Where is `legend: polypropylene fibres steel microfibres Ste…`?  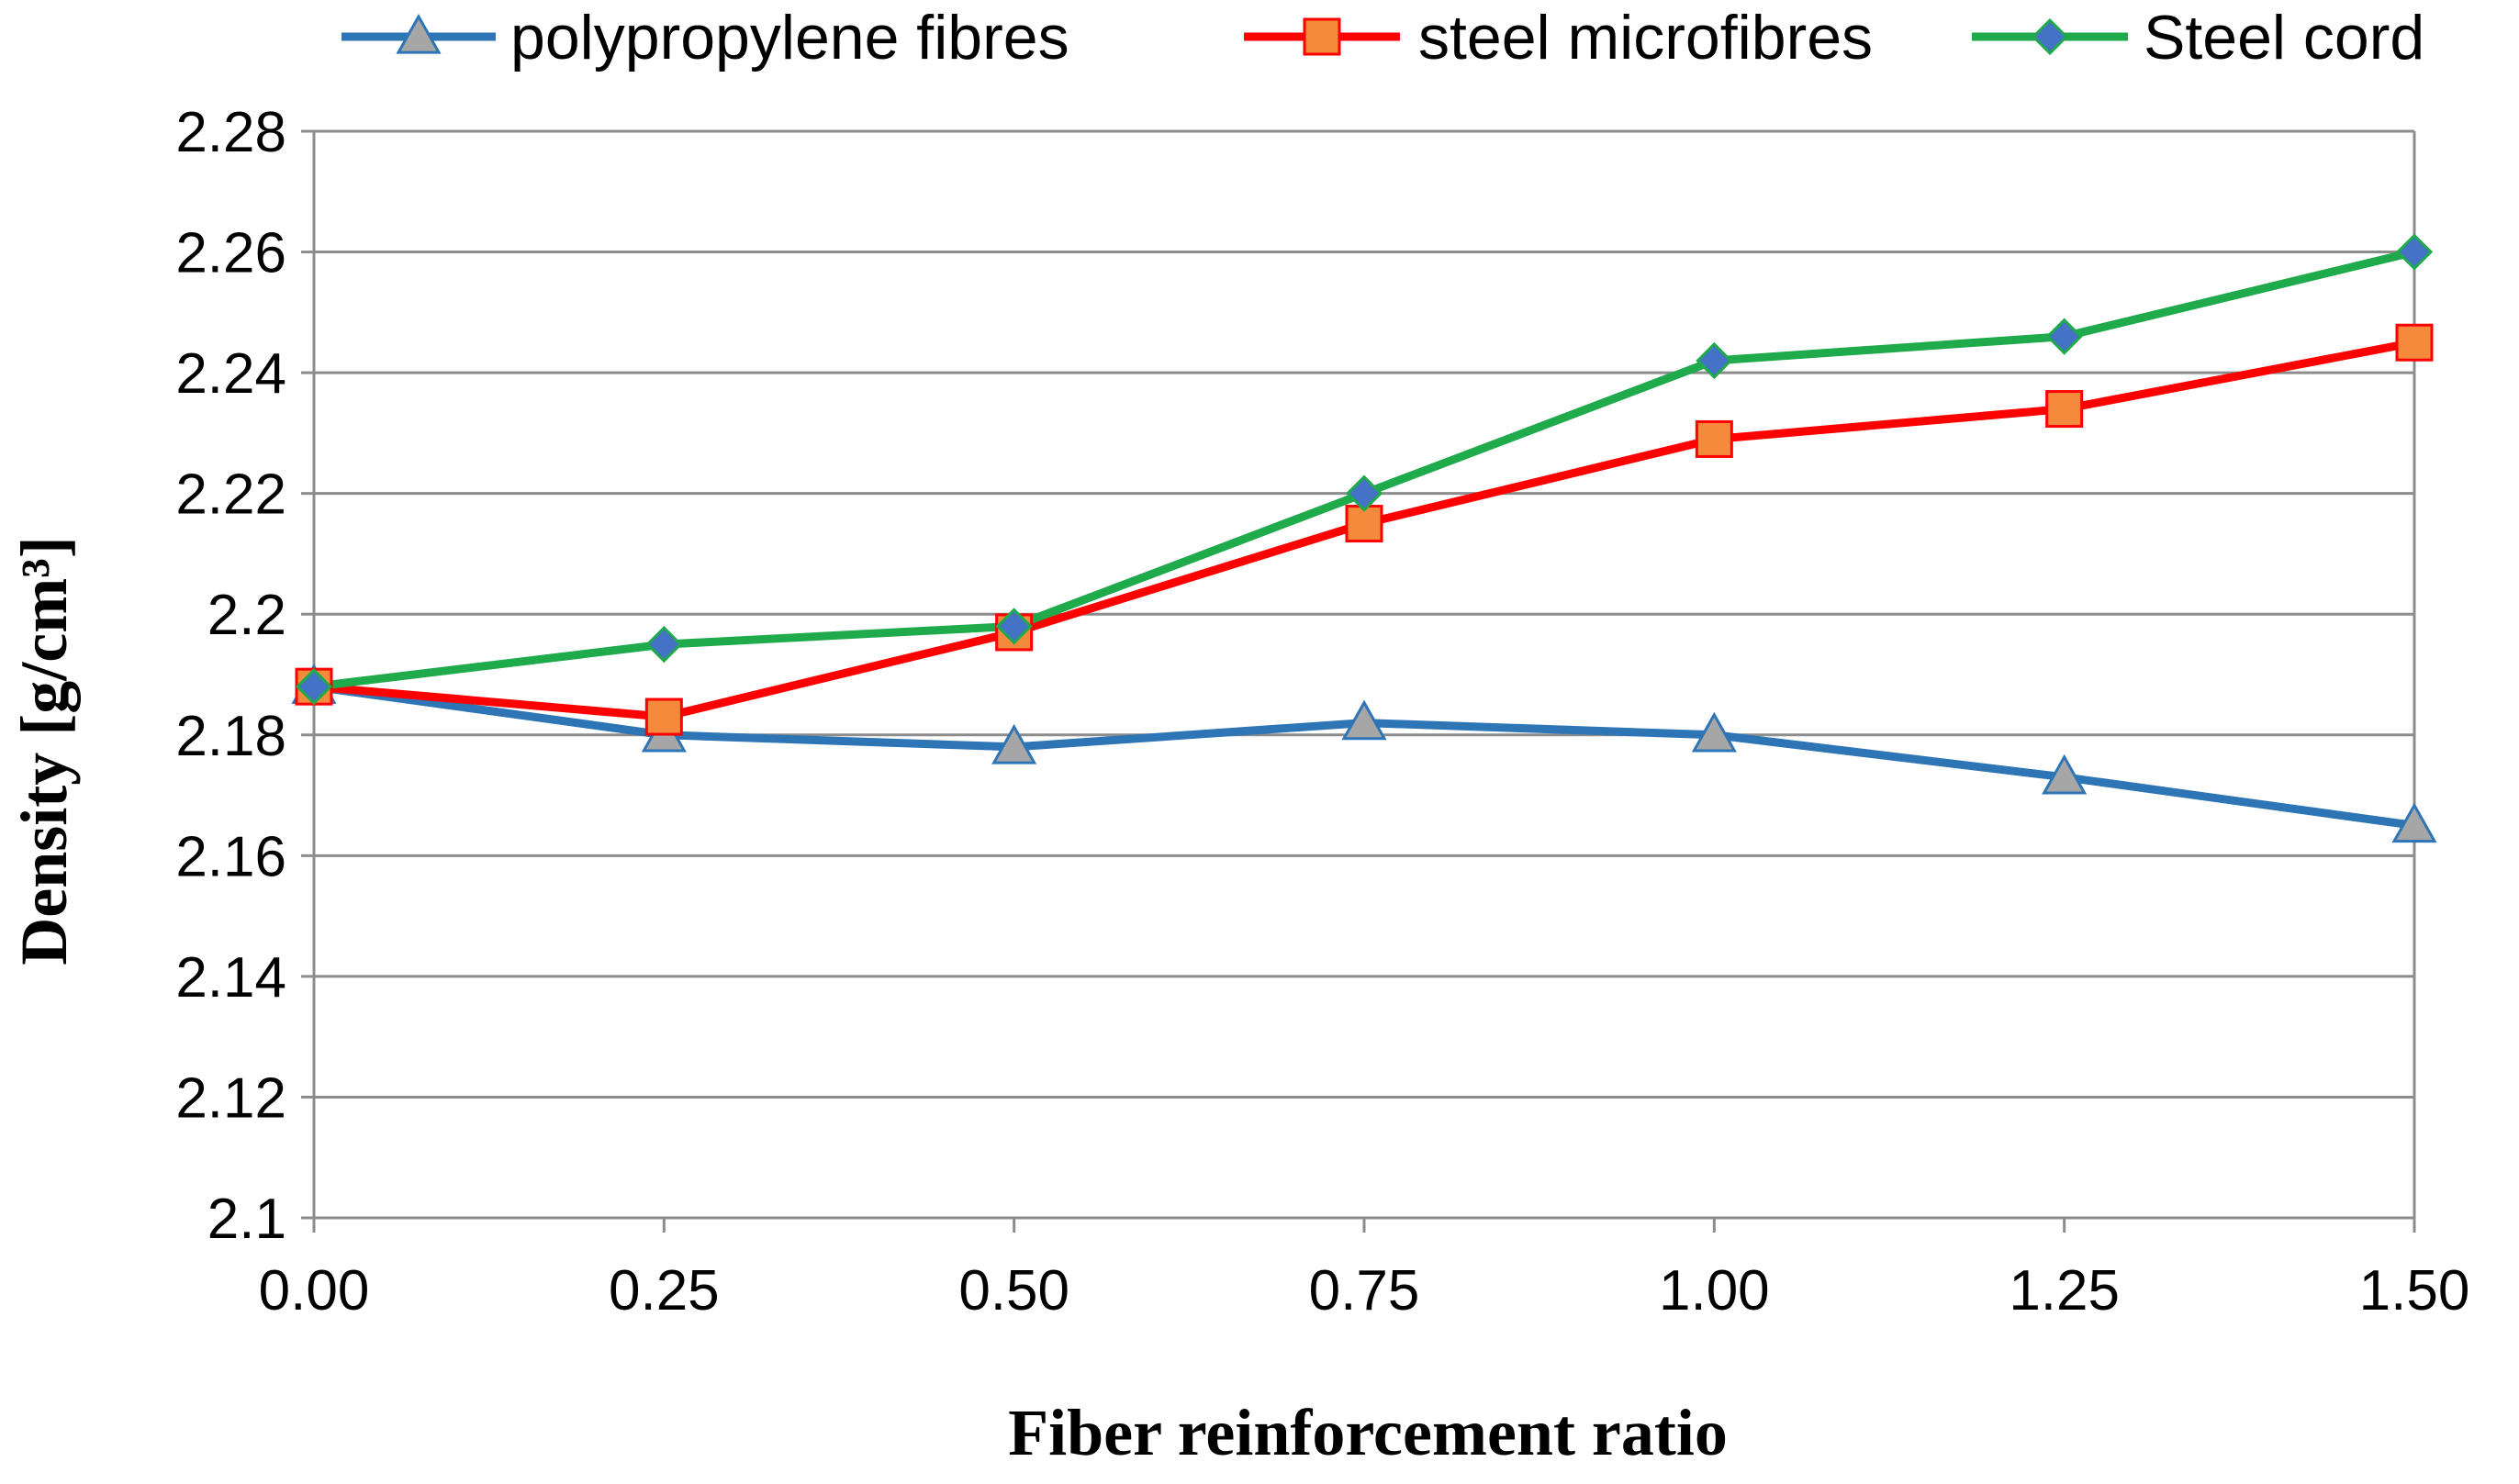 legend: polypropylene fibres steel microfibres Ste… is located at coordinates (1382, 38).